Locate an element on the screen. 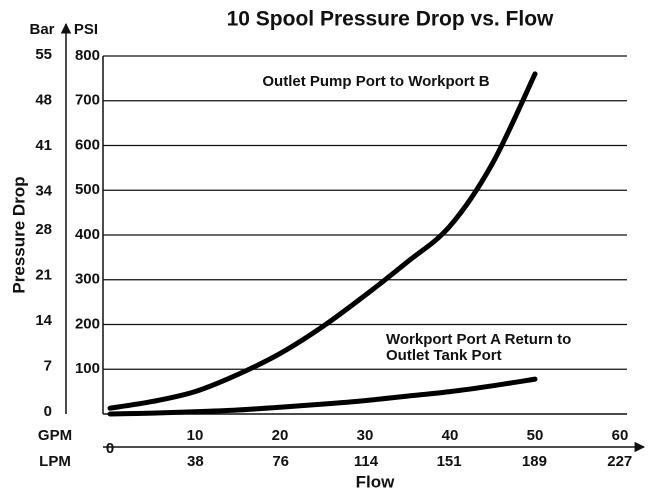 This screenshot has width=648, height=495. x-axis-label: Flow is located at coordinates (375, 481).